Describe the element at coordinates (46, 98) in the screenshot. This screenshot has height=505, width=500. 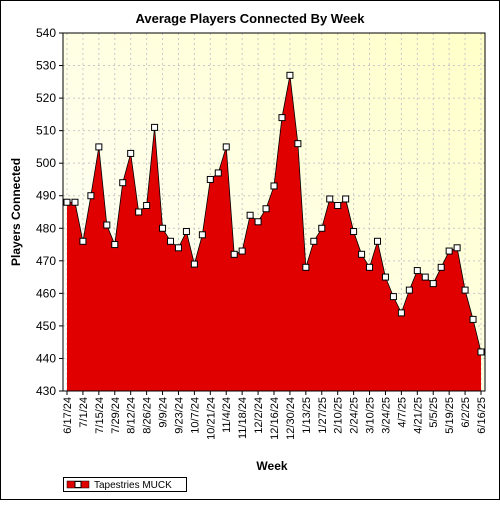
I see `y-tick-label: 520` at that location.